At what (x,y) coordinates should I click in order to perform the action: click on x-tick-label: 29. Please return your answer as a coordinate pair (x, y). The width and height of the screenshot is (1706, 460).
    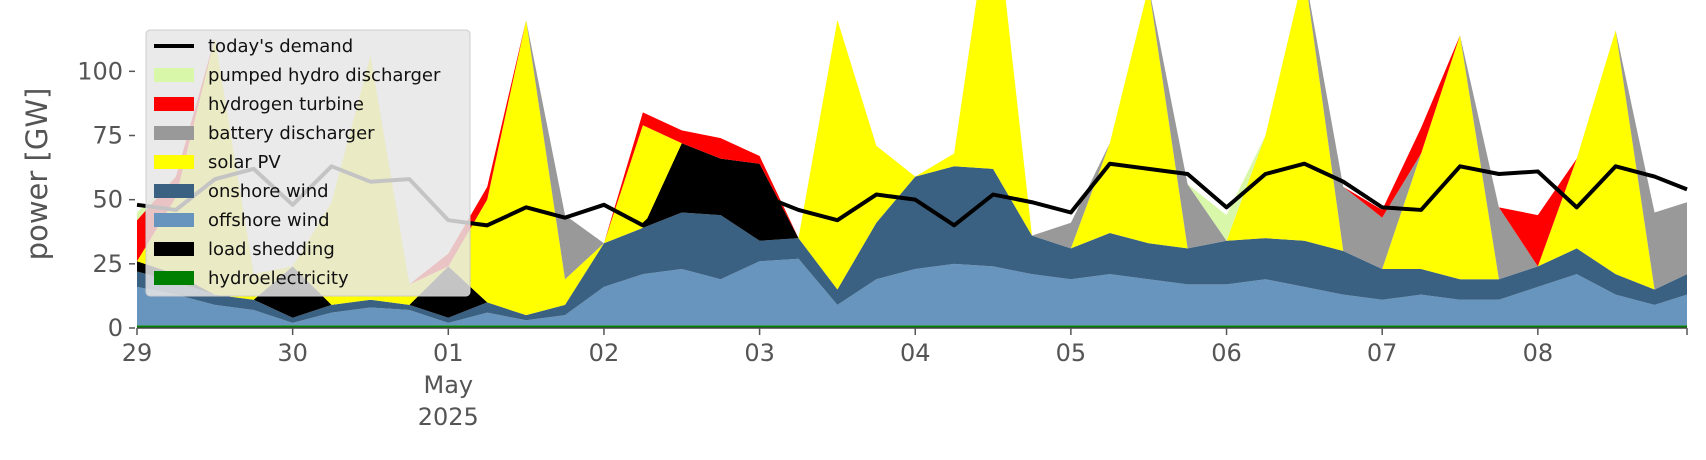
    Looking at the image, I should click on (137, 353).